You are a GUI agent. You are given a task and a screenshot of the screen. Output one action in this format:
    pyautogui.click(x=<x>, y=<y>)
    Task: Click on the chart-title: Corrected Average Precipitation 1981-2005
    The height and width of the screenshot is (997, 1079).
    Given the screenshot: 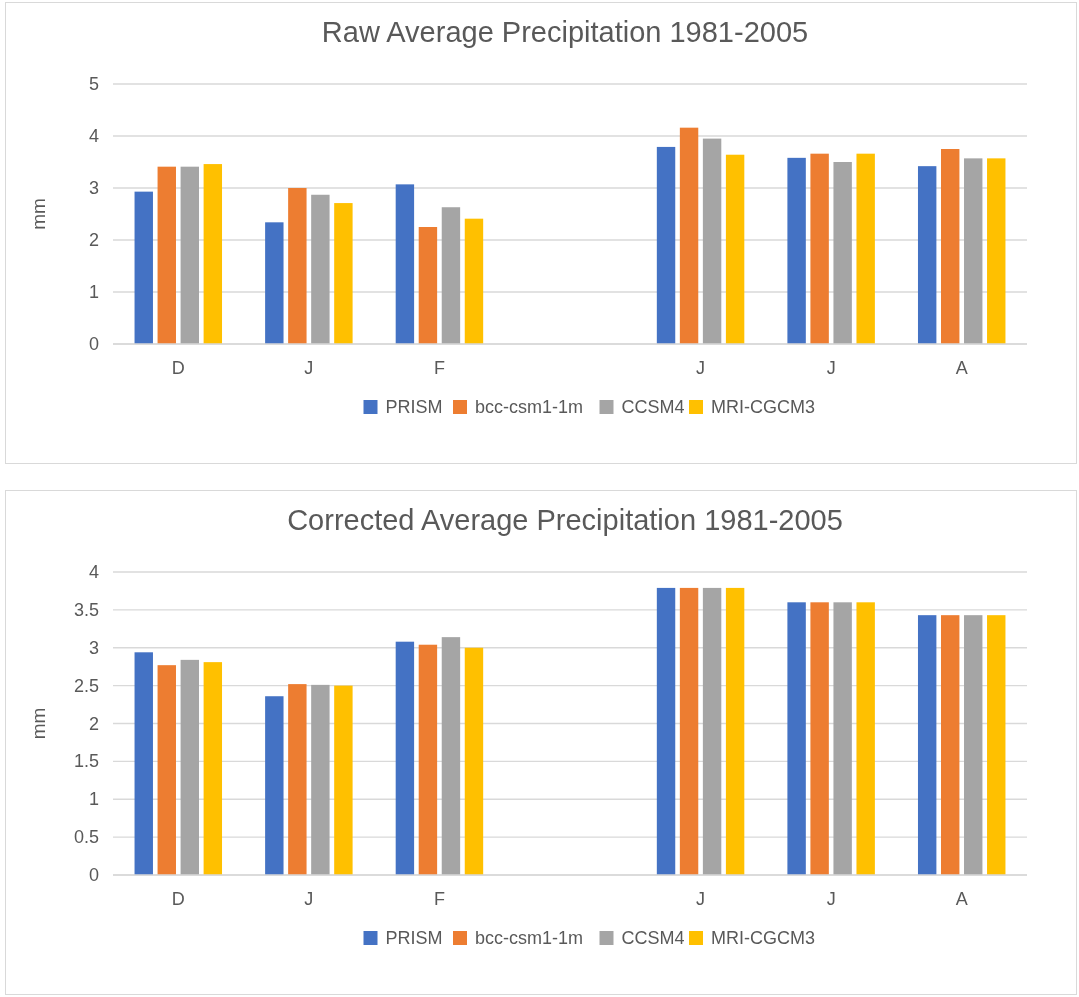 What is the action you would take?
    pyautogui.click(x=565, y=520)
    